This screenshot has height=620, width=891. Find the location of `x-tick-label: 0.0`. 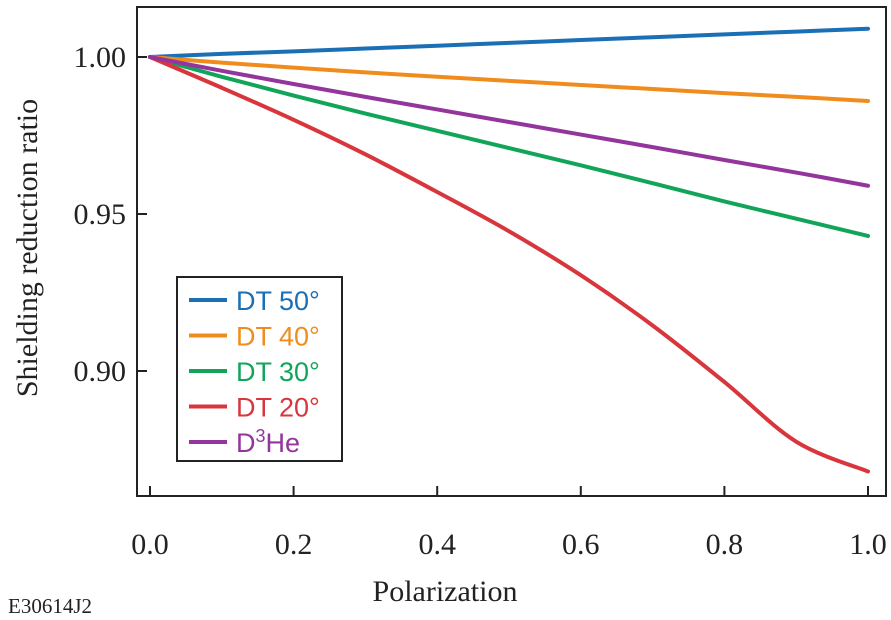

x-tick-label: 0.0 is located at coordinates (150, 544).